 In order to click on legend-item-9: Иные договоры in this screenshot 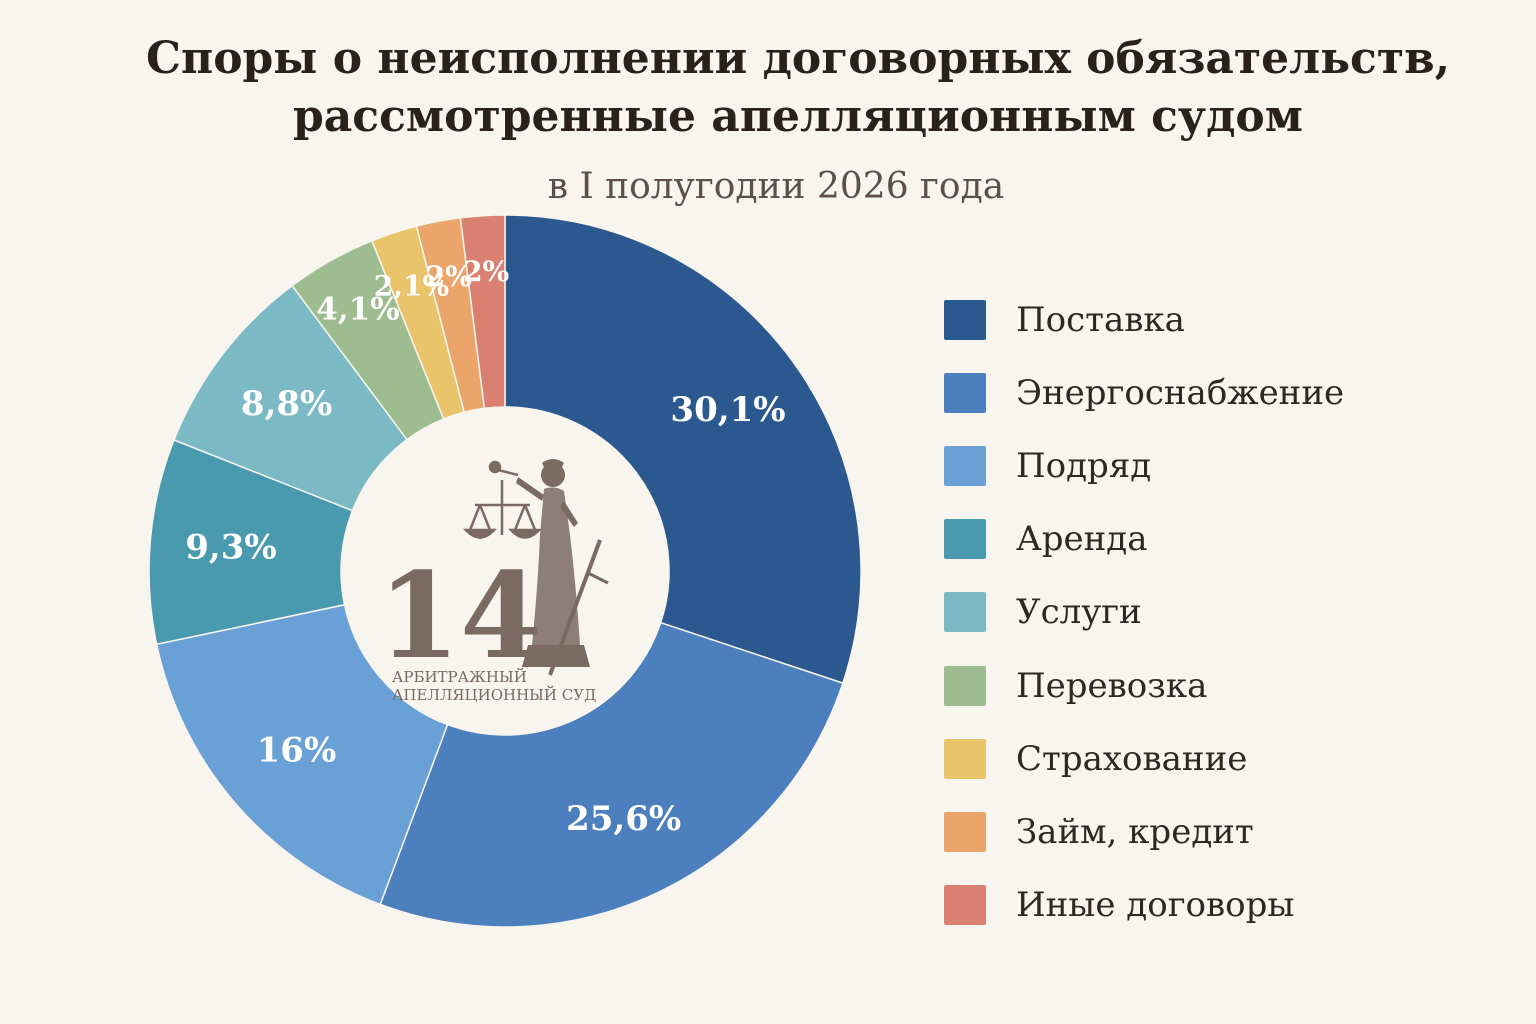, I will do `click(1144, 905)`.